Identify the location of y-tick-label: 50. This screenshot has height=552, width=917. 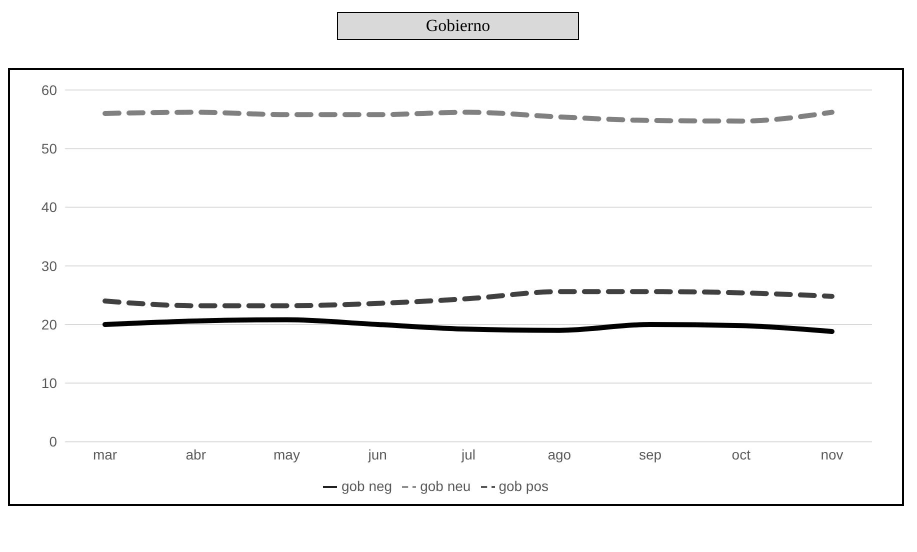
(49, 148).